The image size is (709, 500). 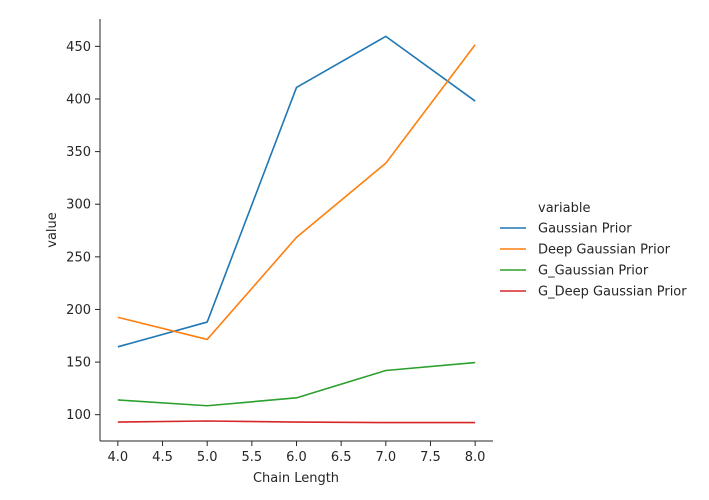 What do you see at coordinates (207, 457) in the screenshot?
I see `x-tick-label: 5.0` at bounding box center [207, 457].